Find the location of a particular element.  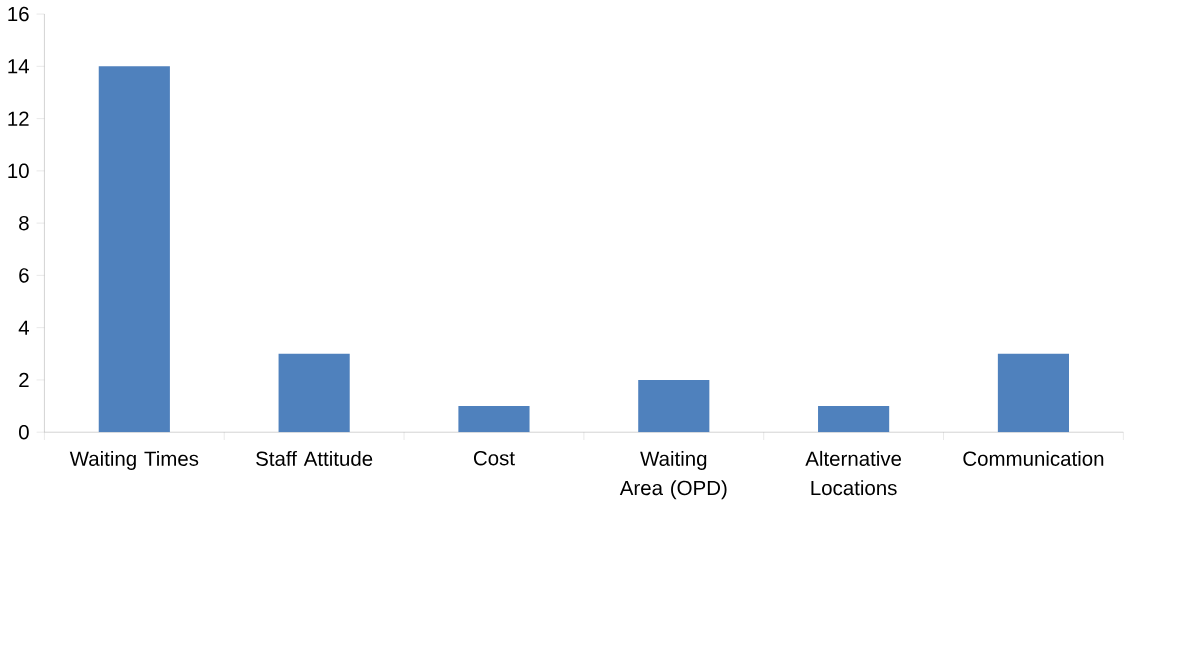

y-tick-label: 16 is located at coordinates (18, 14).